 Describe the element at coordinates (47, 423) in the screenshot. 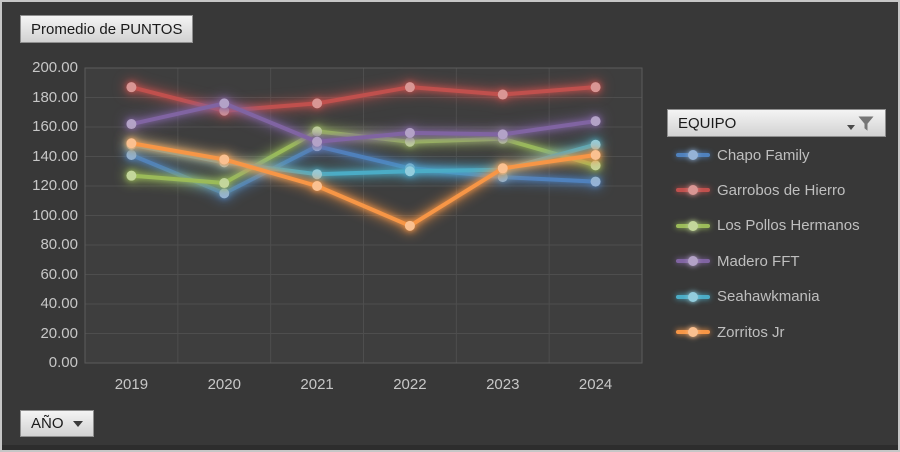

I see `axis-field-label: AÑO` at that location.